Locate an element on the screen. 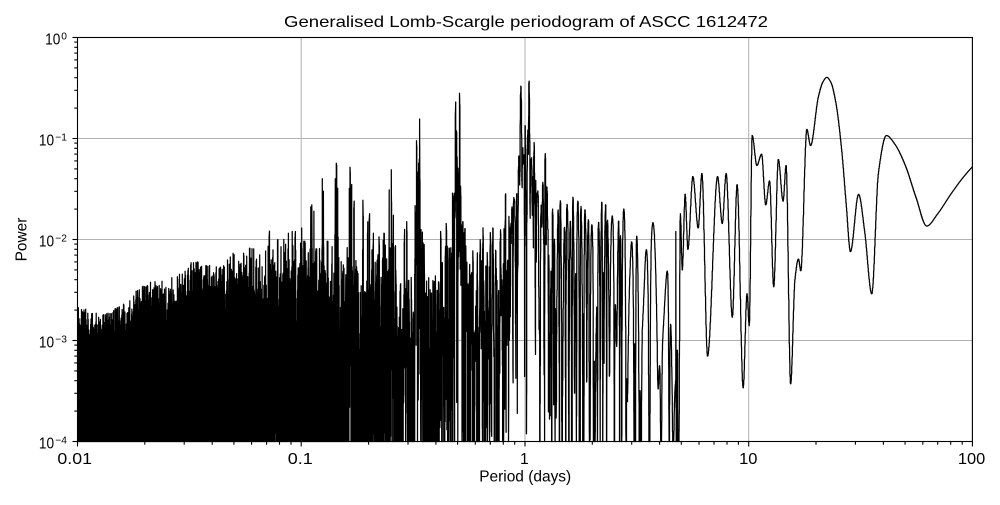  svg-text: 0.01 is located at coordinates (74, 459).